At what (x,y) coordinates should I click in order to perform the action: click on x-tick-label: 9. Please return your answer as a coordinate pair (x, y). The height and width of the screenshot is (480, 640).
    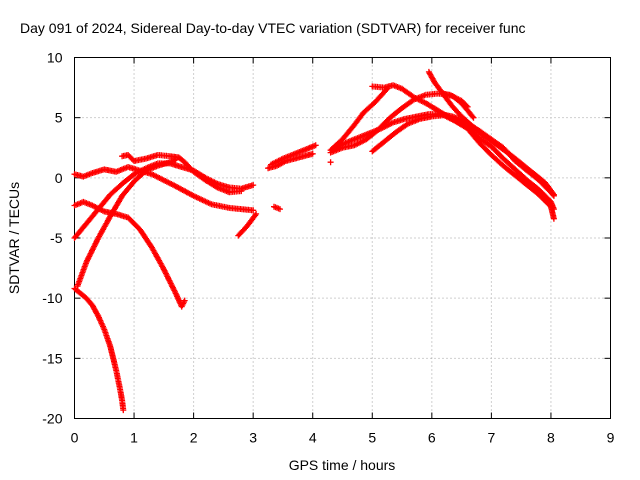
    Looking at the image, I should click on (611, 438).